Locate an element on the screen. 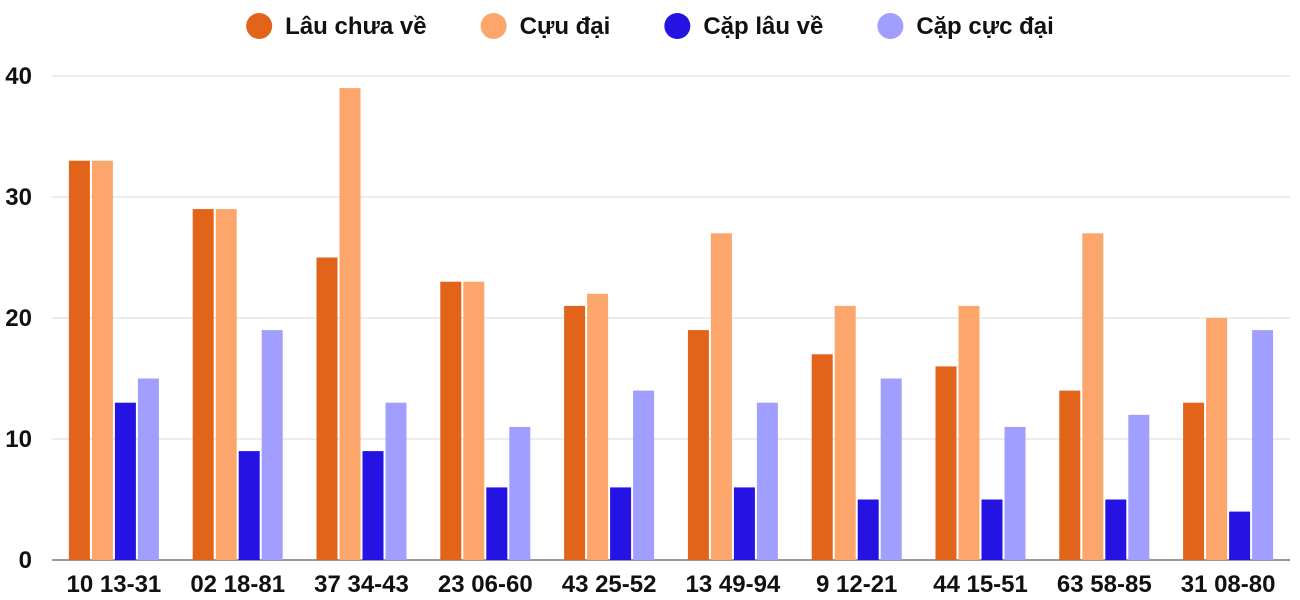 The image size is (1300, 600). legend-item: Lâu chưa về is located at coordinates (336, 26).